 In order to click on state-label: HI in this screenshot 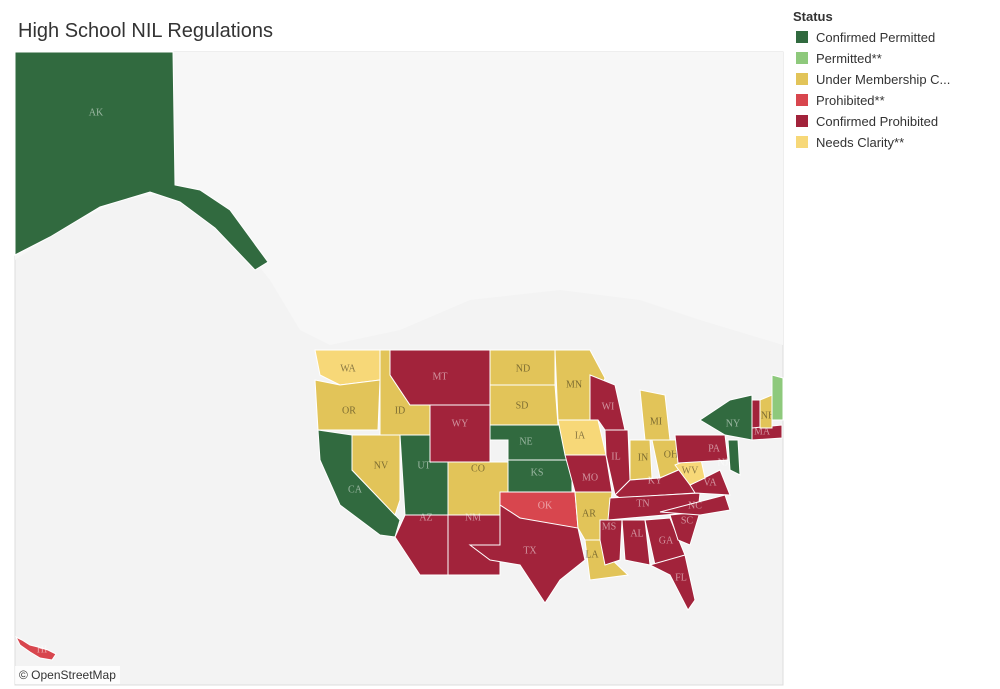, I will do `click(42, 649)`.